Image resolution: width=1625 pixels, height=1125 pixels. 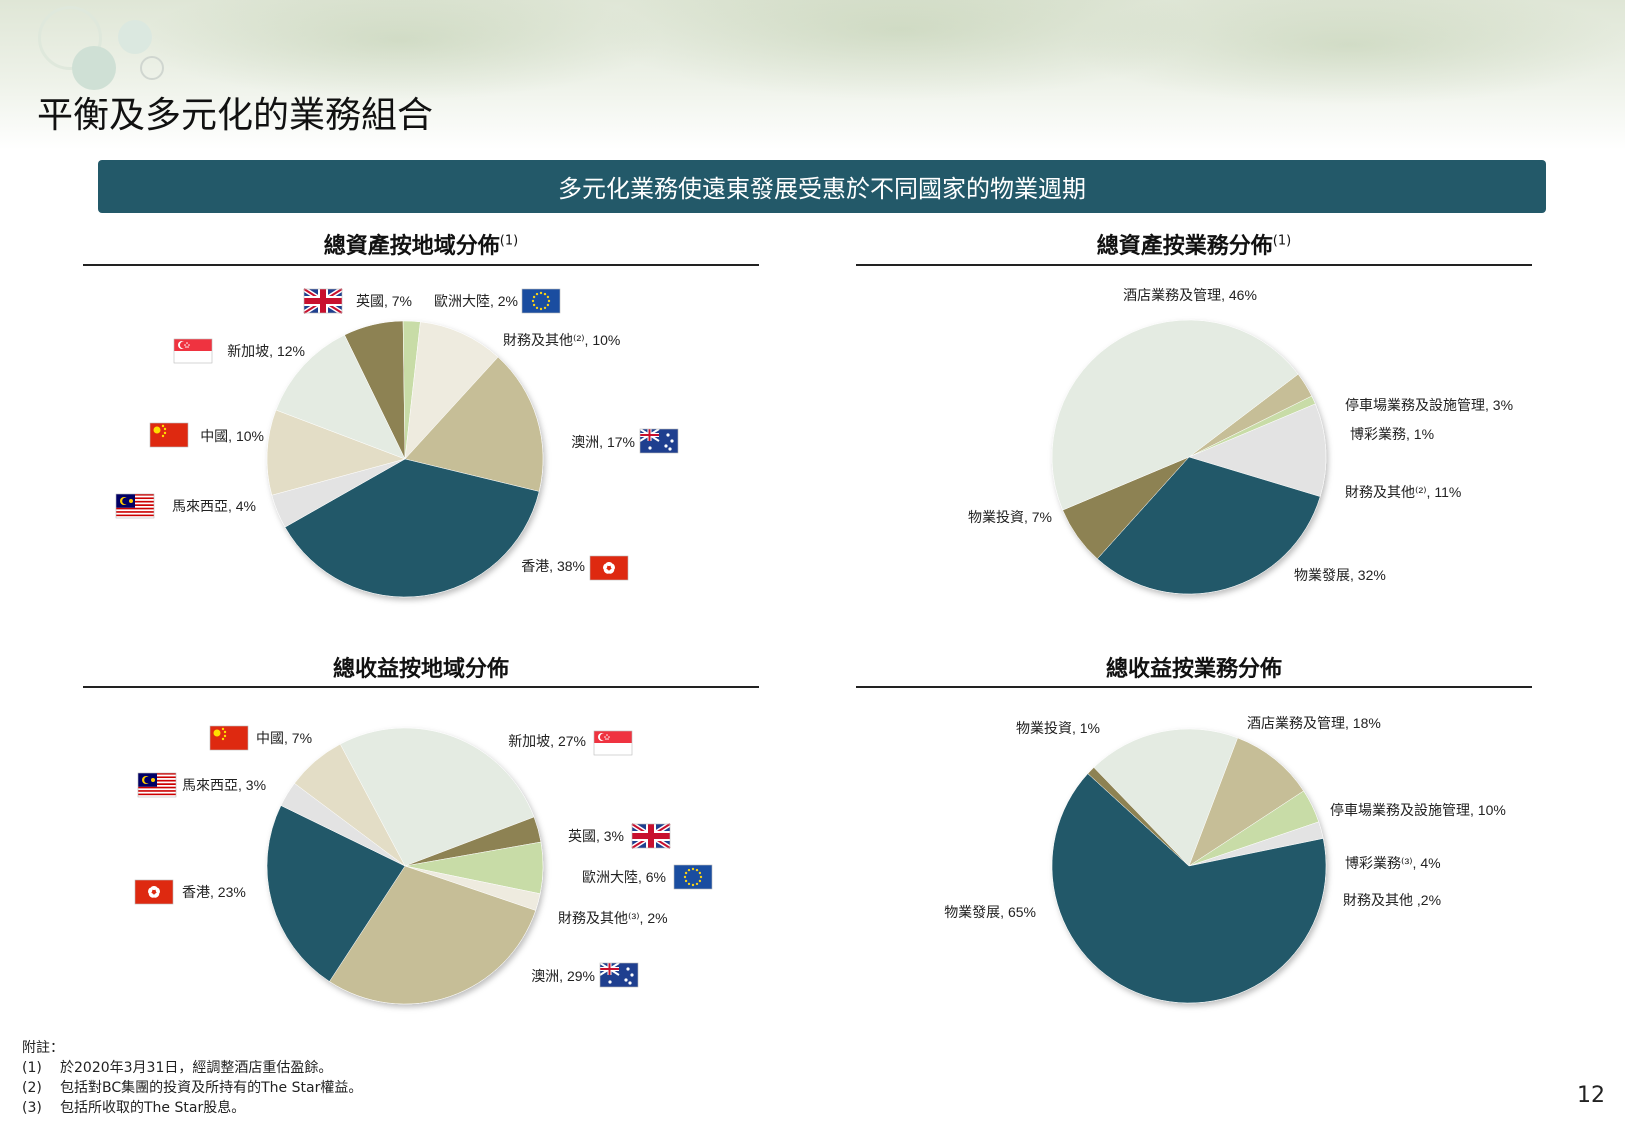 What do you see at coordinates (1418, 810) in the screenshot?
I see `slice-label: 停車場業務及設施管理, 10%` at bounding box center [1418, 810].